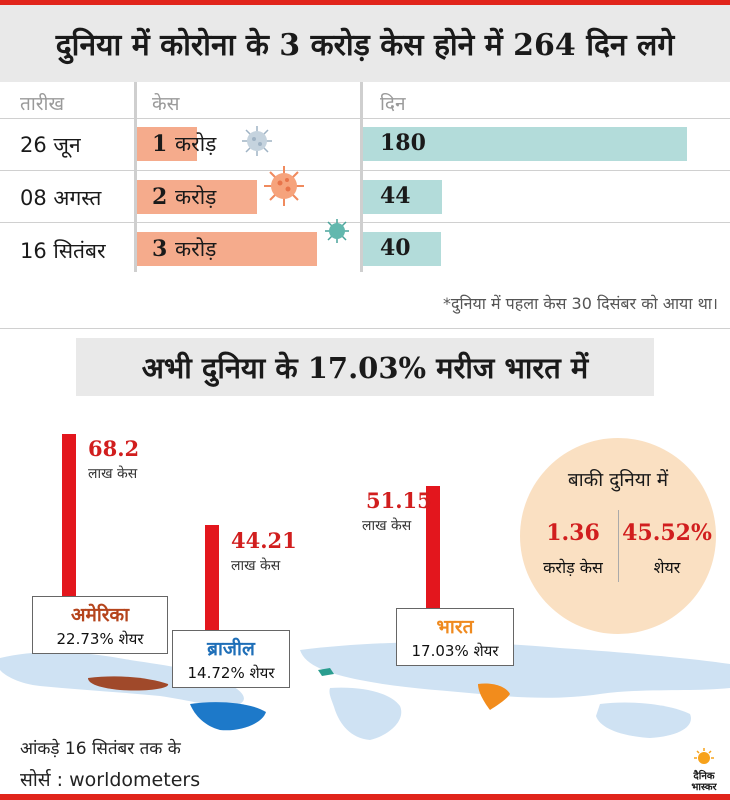  Describe the element at coordinates (256, 566) in the screenshot. I see `brazil-cases-unit: लाख केस` at that location.